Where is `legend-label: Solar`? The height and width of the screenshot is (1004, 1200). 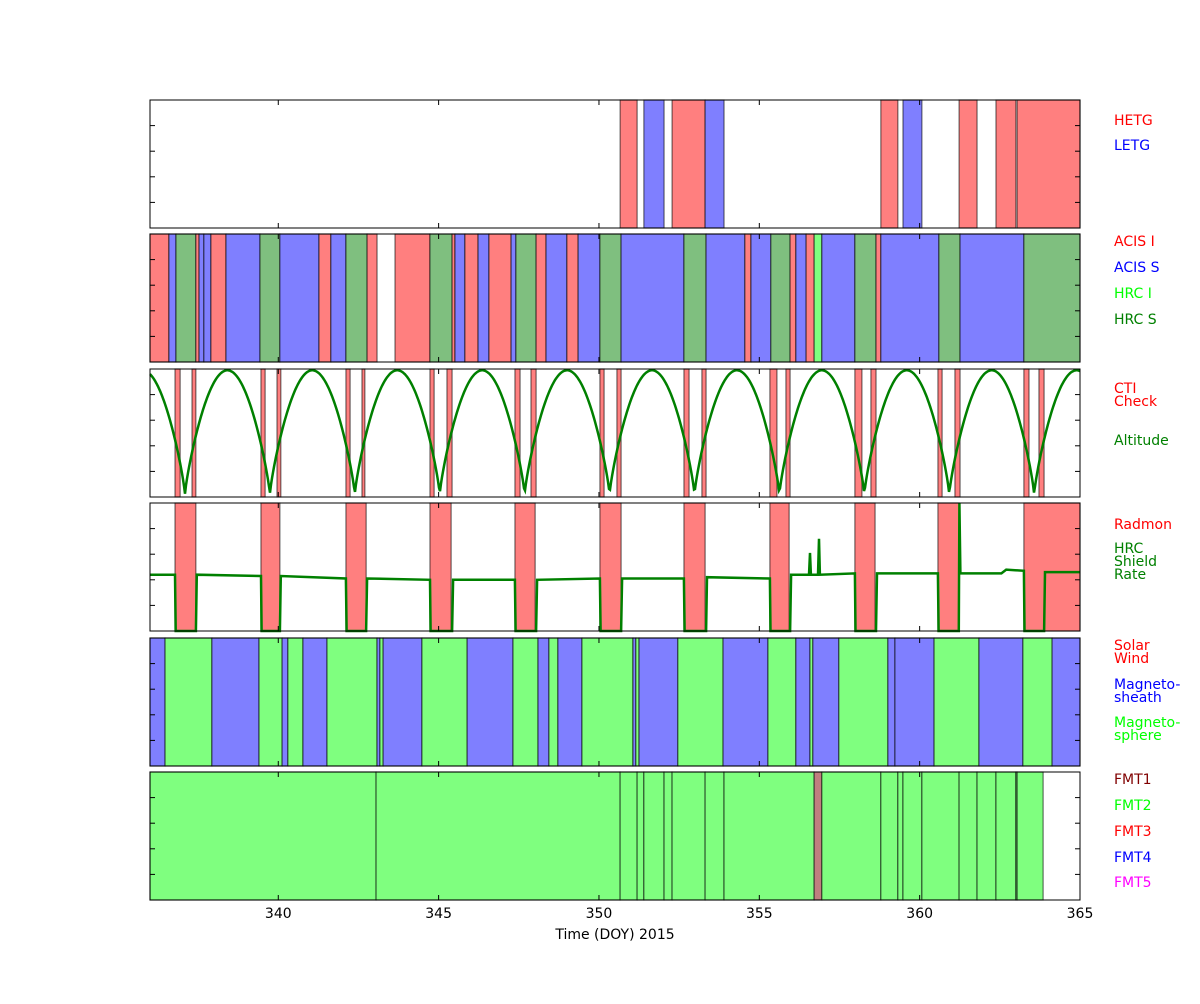
legend-label: Solar is located at coordinates (1132, 646).